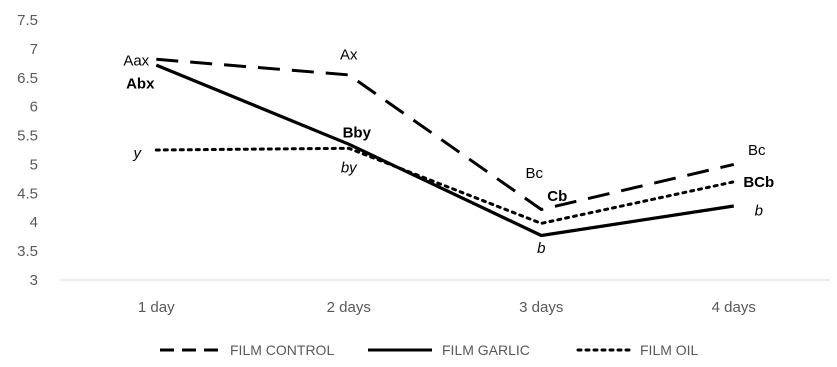 Image resolution: width=837 pixels, height=367 pixels. I want to click on y-tick-label: 7.5, so click(27, 20).